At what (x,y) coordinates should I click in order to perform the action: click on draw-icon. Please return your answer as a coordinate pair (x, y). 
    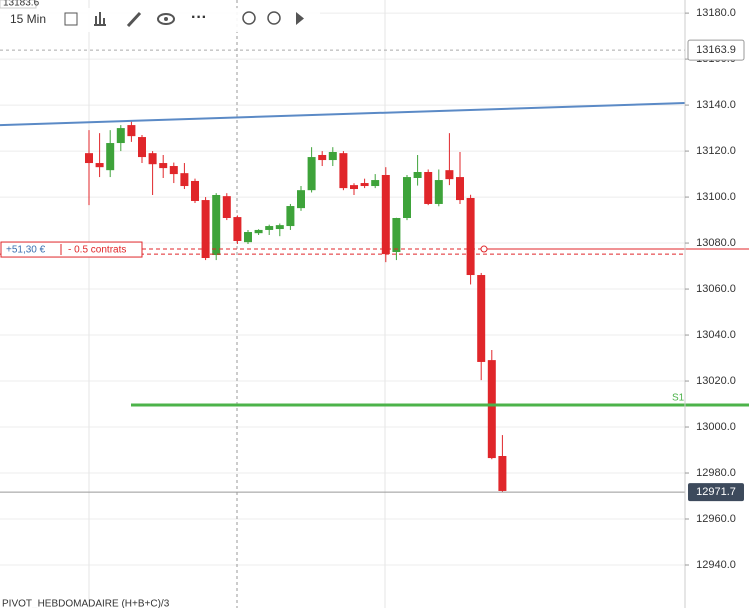
    Looking at the image, I should click on (134, 19).